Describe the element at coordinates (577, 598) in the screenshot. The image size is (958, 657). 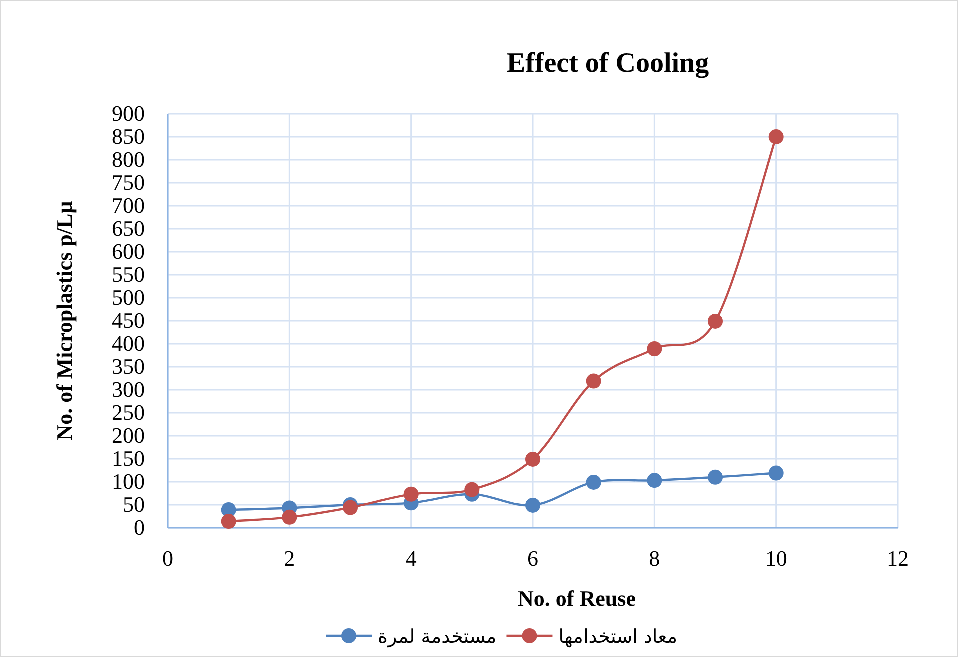
I see `x-axis-title: No. of Reuse` at that location.